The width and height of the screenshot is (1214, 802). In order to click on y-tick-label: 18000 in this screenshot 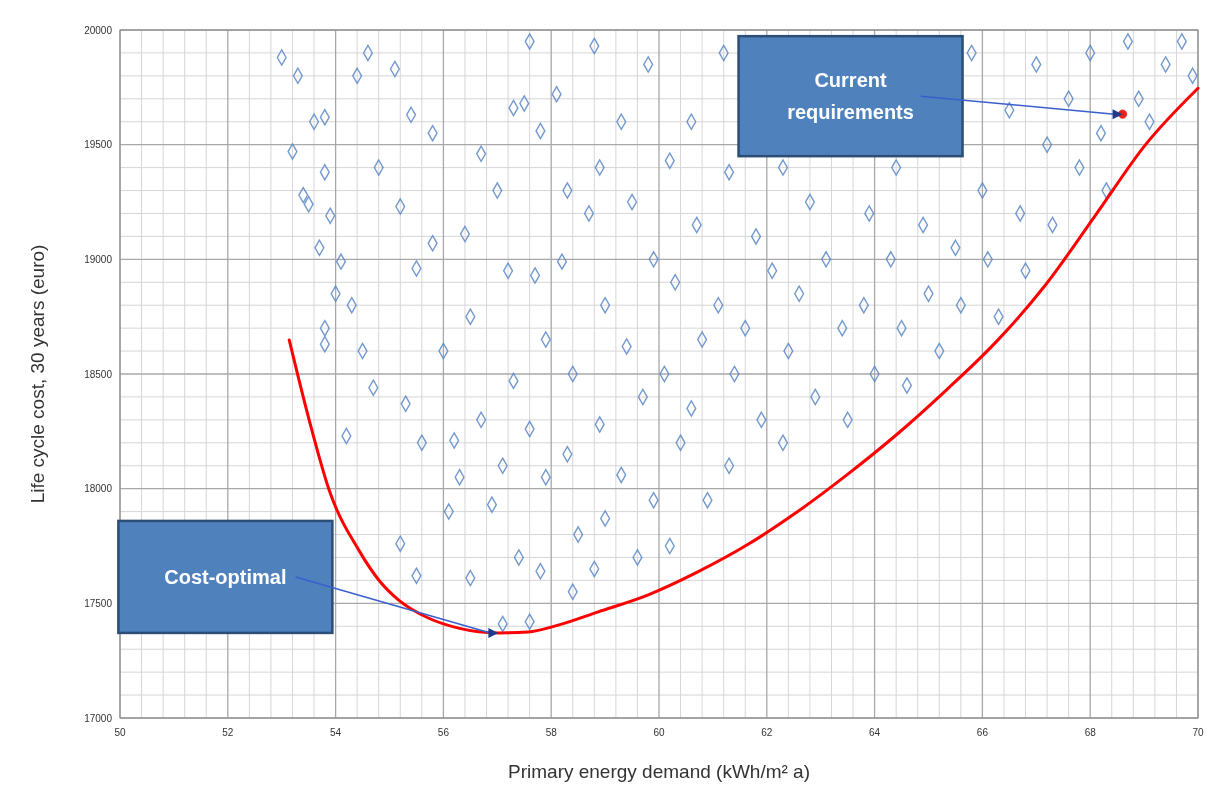, I will do `click(98, 489)`.